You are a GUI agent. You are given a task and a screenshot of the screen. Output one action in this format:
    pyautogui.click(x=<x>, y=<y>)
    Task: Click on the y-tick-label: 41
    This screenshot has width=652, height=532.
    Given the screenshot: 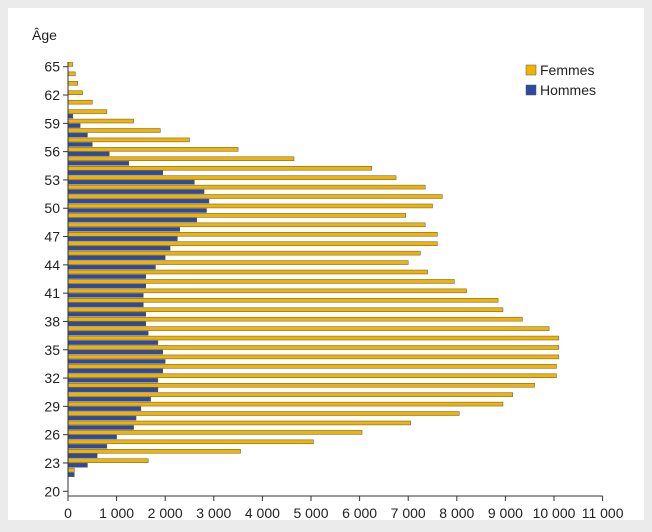 What is the action you would take?
    pyautogui.click(x=52, y=293)
    